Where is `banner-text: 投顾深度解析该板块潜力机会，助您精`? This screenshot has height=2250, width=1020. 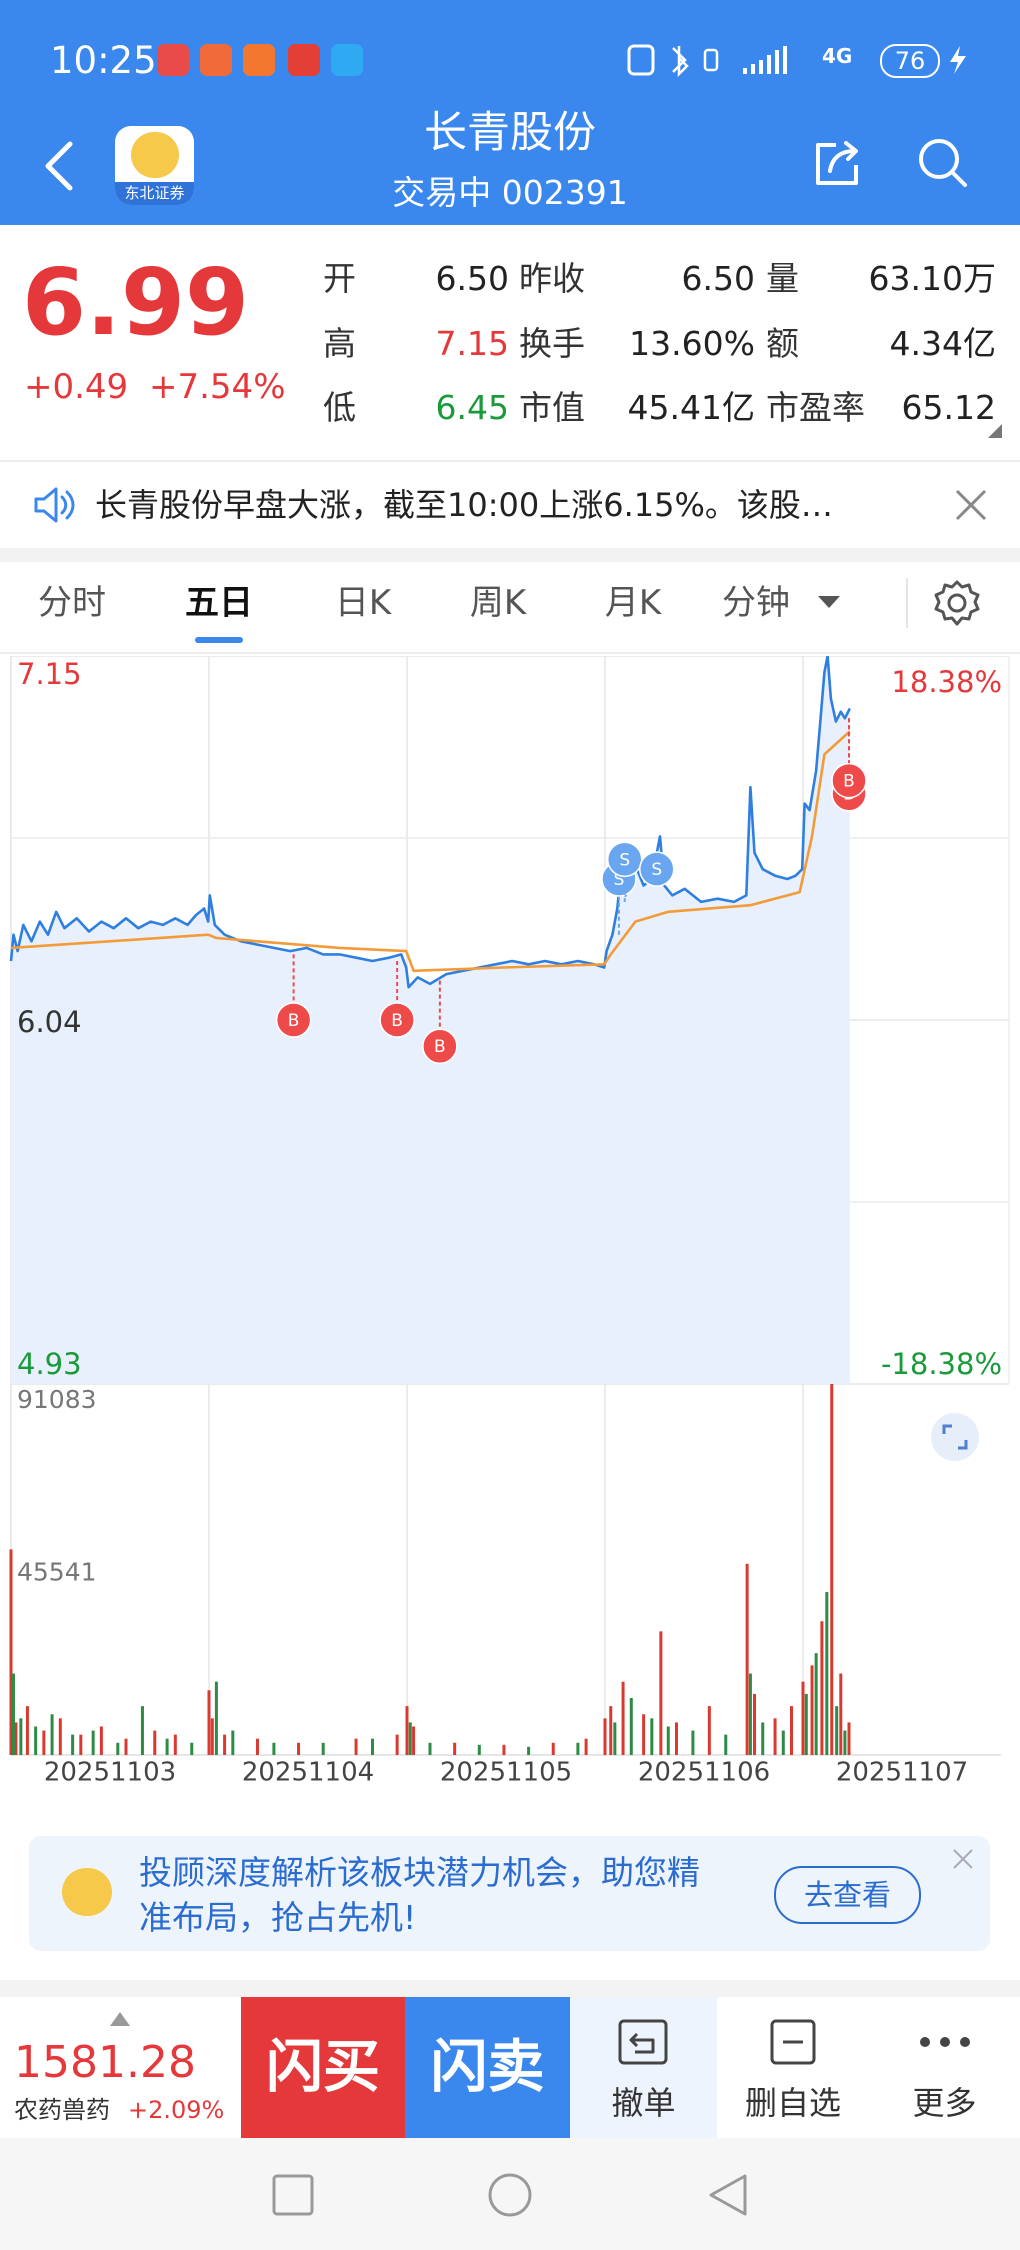
banner-text: 投顾深度解析该板块潜力机会，助您精 is located at coordinates (419, 1872).